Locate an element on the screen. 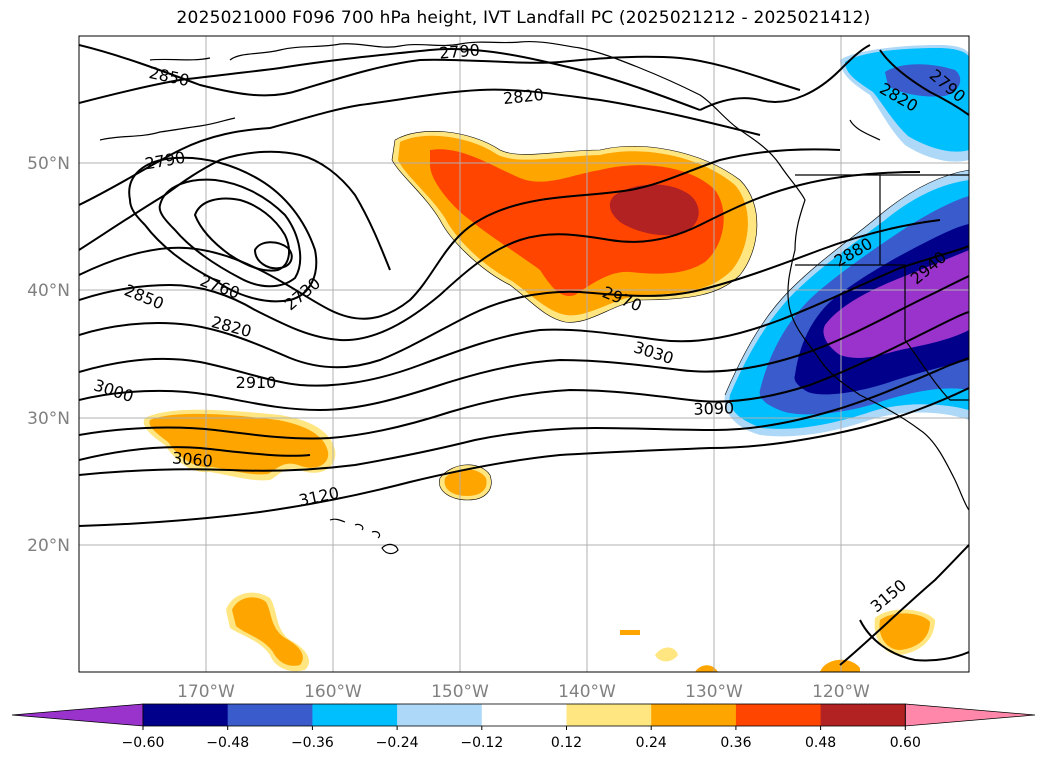  lat-label-50n: 50°N is located at coordinates (48, 164).